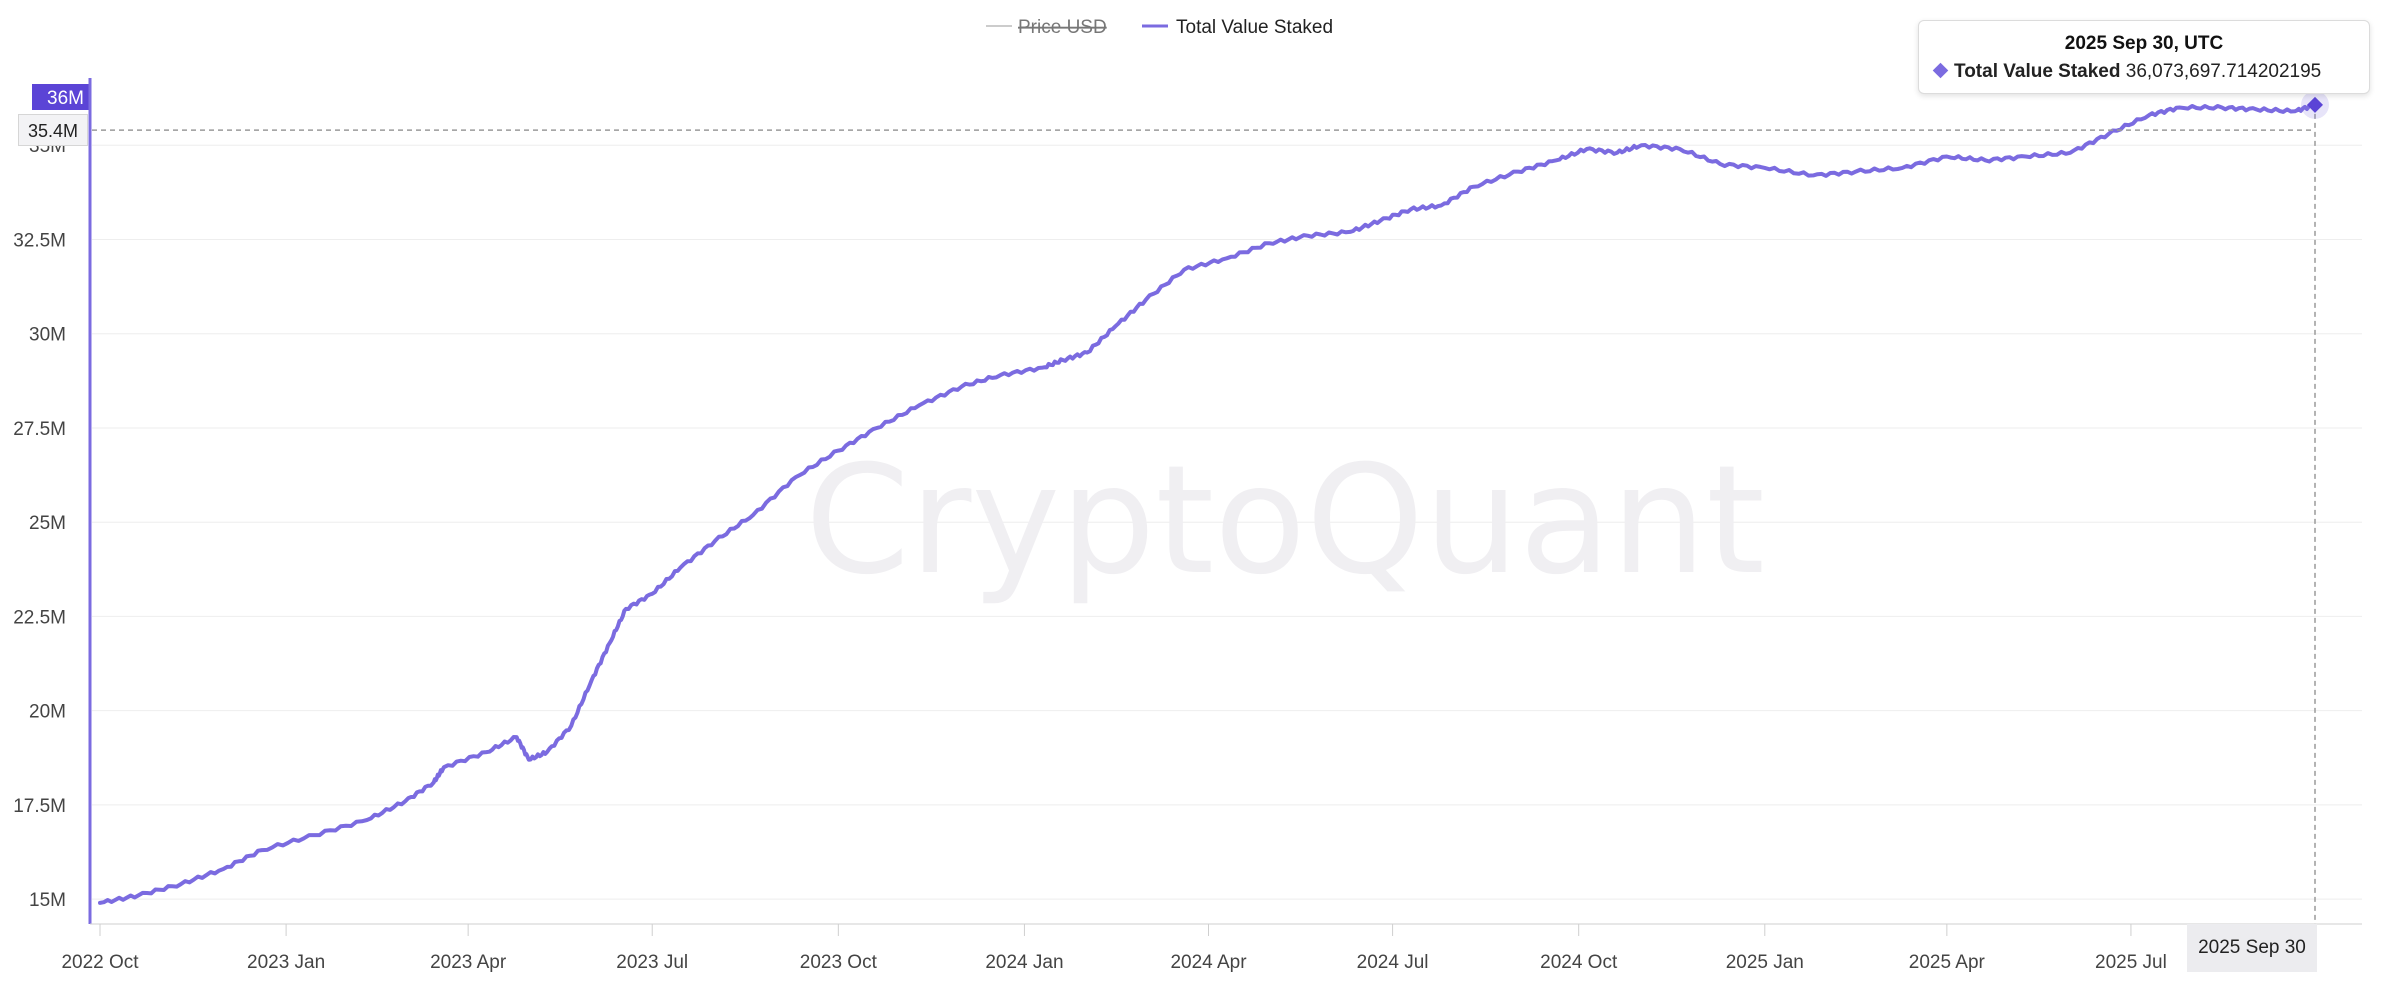  What do you see at coordinates (100, 962) in the screenshot?
I see `x-tick-label: 2022 Oct` at bounding box center [100, 962].